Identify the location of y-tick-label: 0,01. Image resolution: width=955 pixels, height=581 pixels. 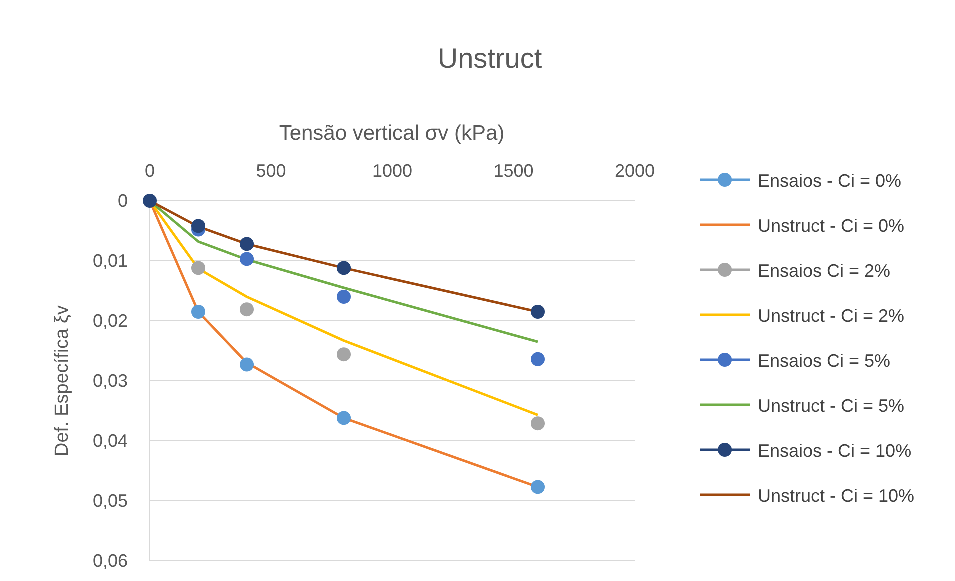
(110, 261).